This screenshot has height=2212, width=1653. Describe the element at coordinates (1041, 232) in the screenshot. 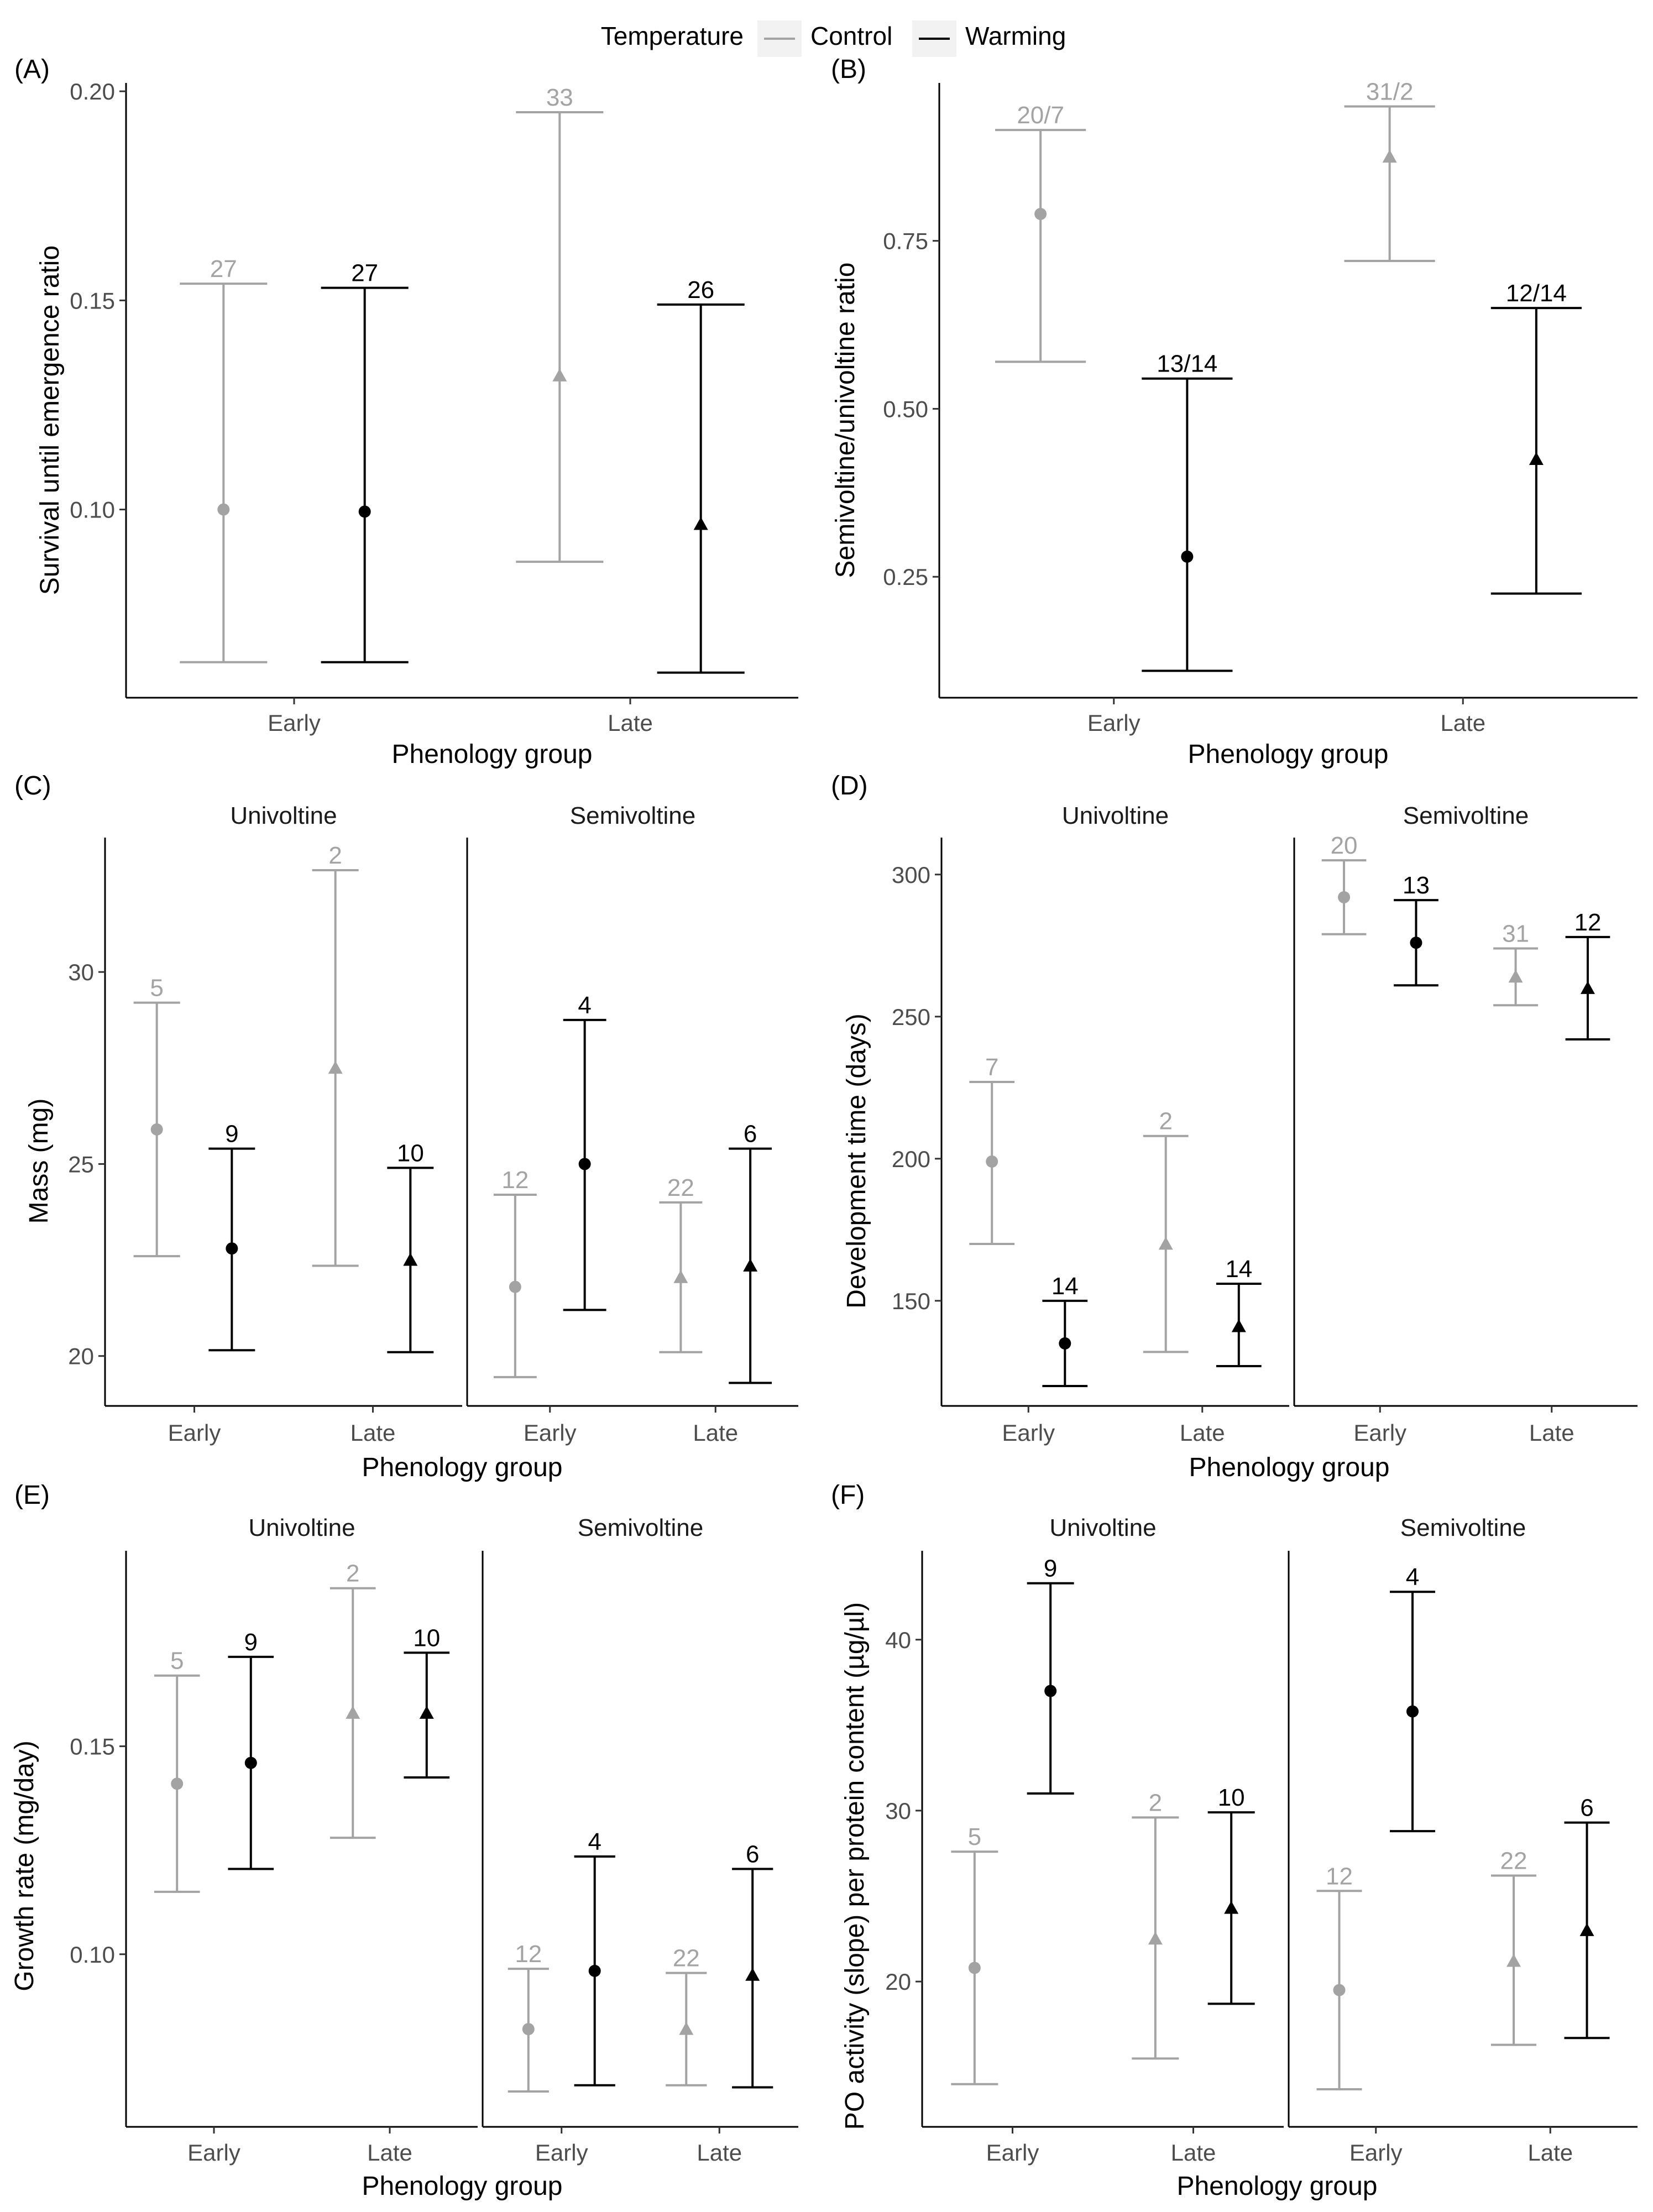

I see `errorbar-early-control: 20/7` at that location.